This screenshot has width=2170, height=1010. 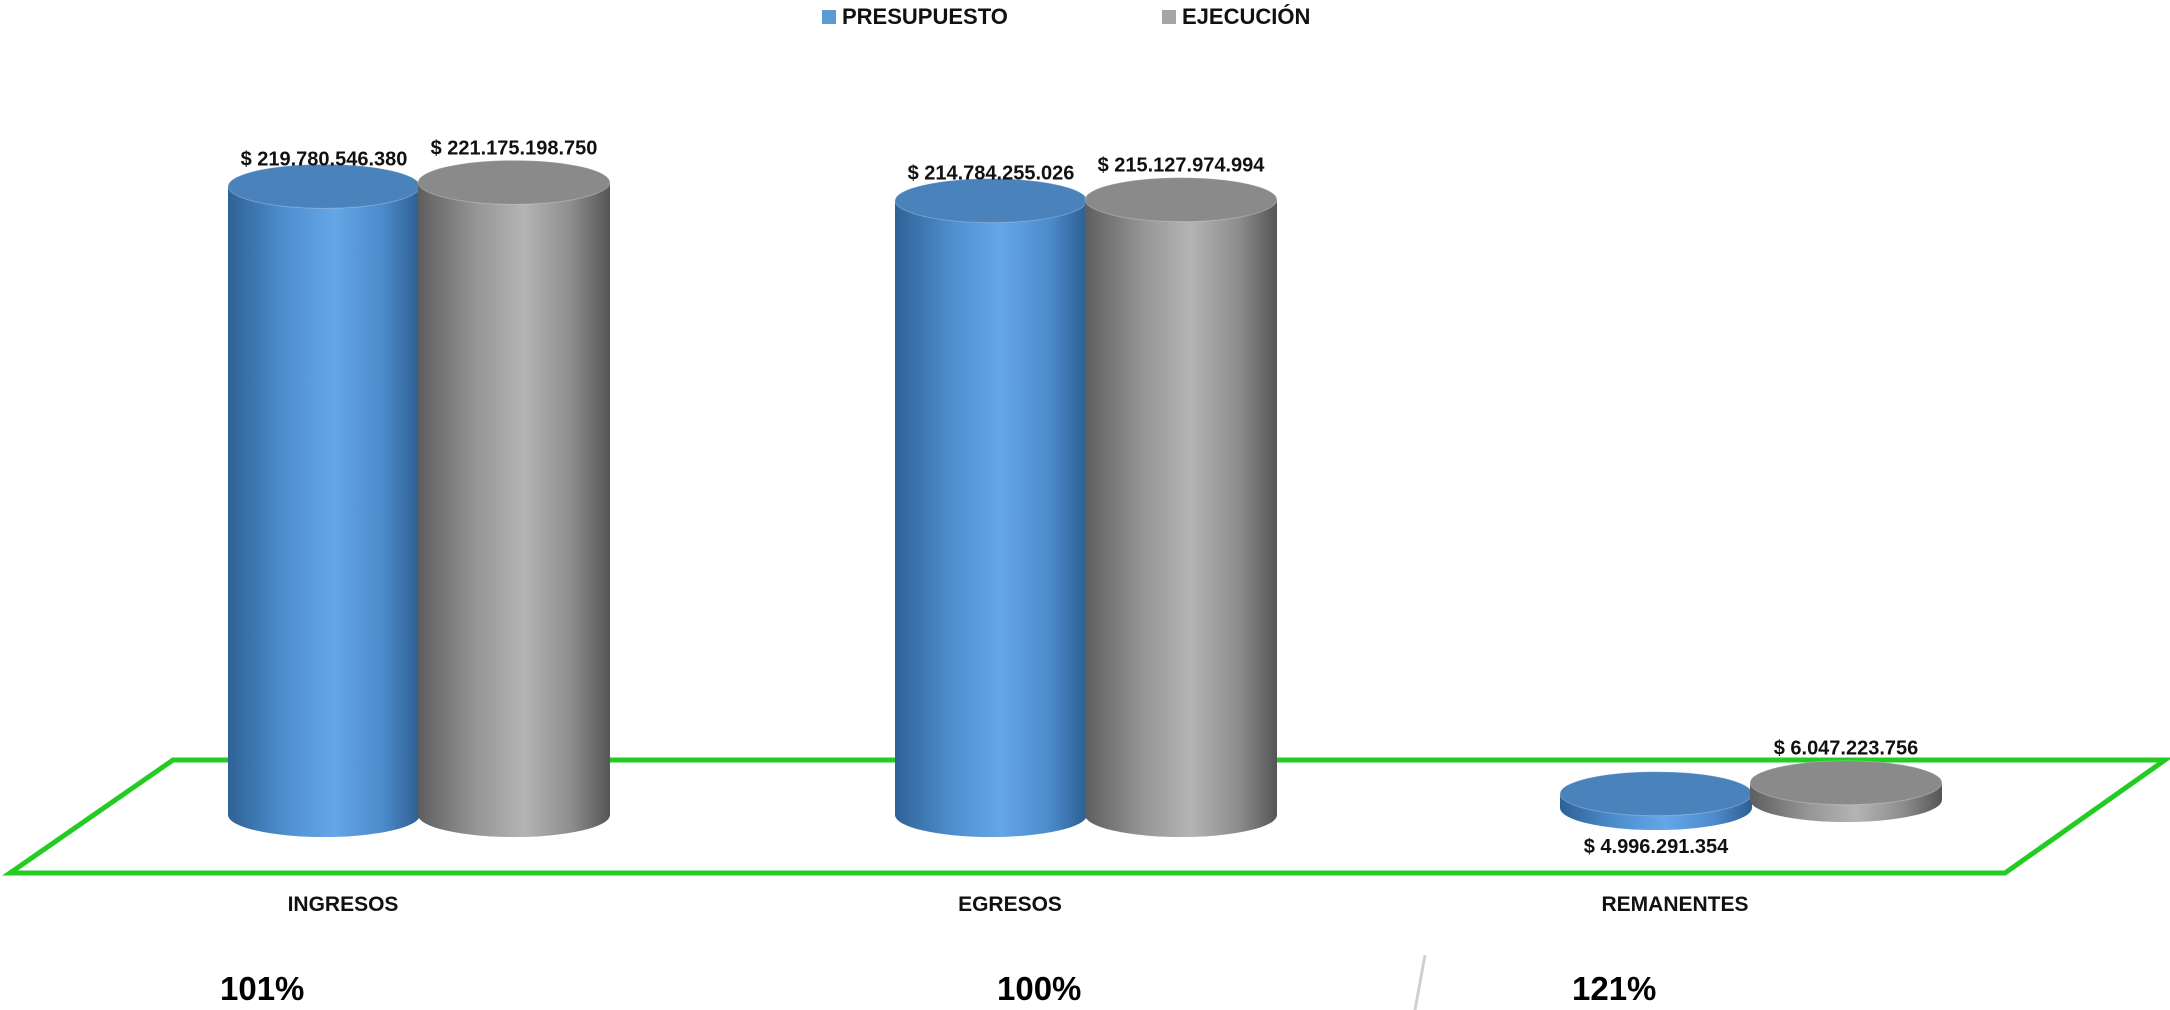 I want to click on data-label-egresos-ejecucion: $ 215.127.974.994, so click(x=1182, y=166).